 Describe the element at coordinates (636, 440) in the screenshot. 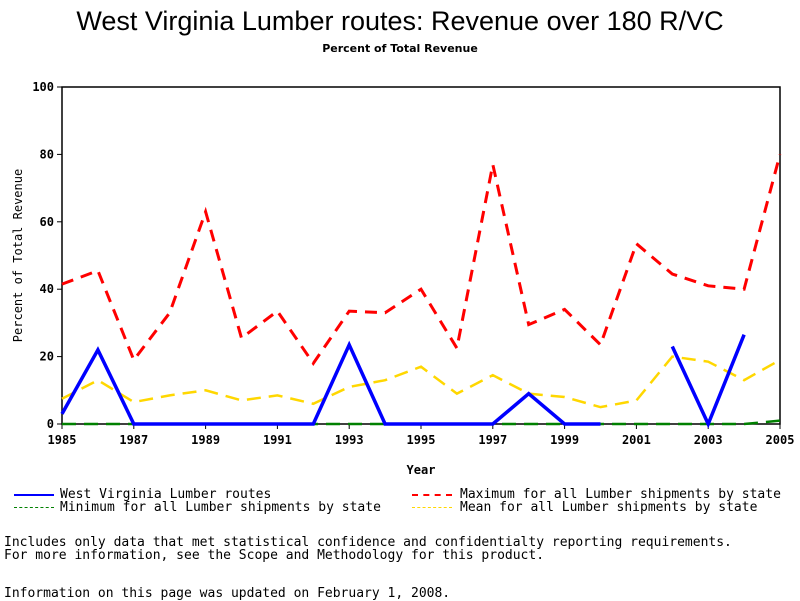

I see `x-tick-label: 2001` at that location.